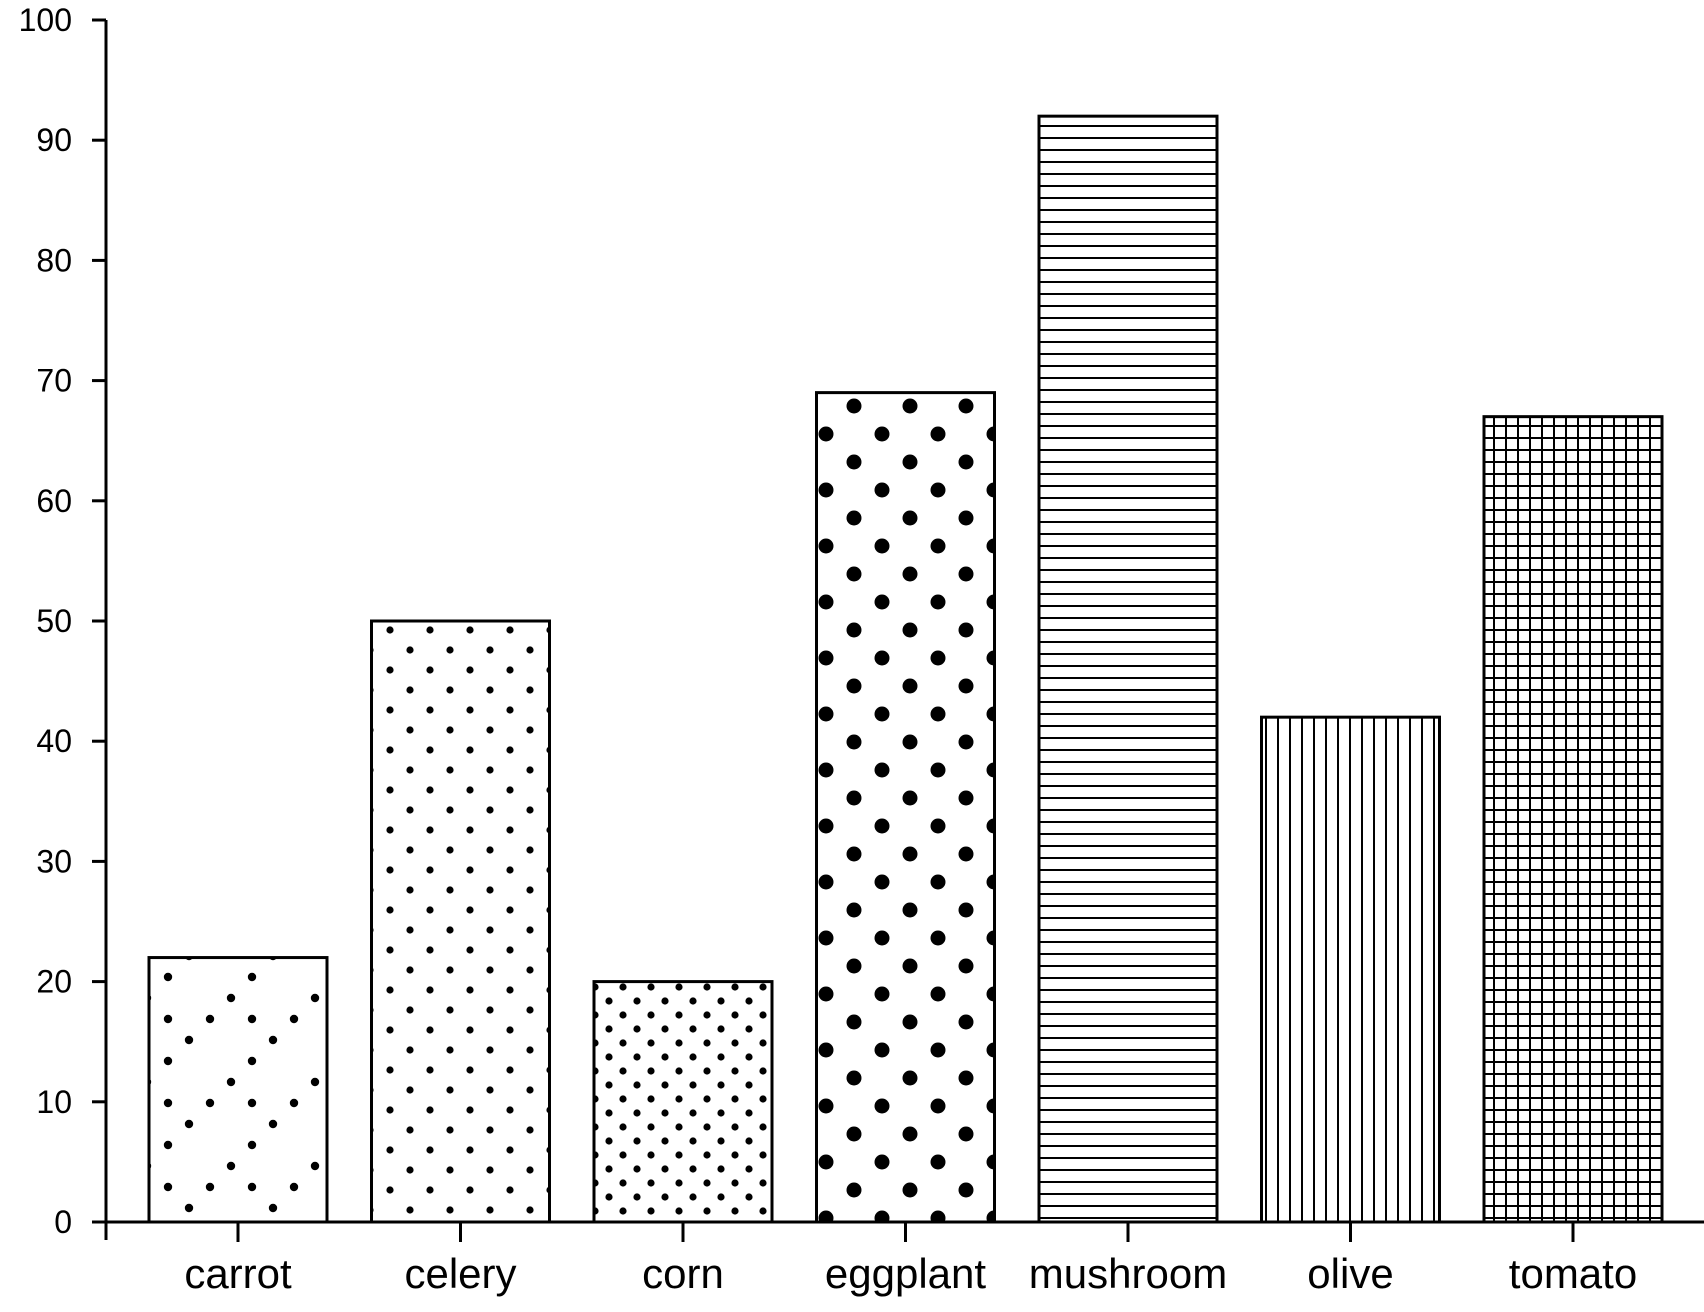 This screenshot has height=1312, width=1704. What do you see at coordinates (460, 1273) in the screenshot?
I see `x-tick-label-celery: celery` at bounding box center [460, 1273].